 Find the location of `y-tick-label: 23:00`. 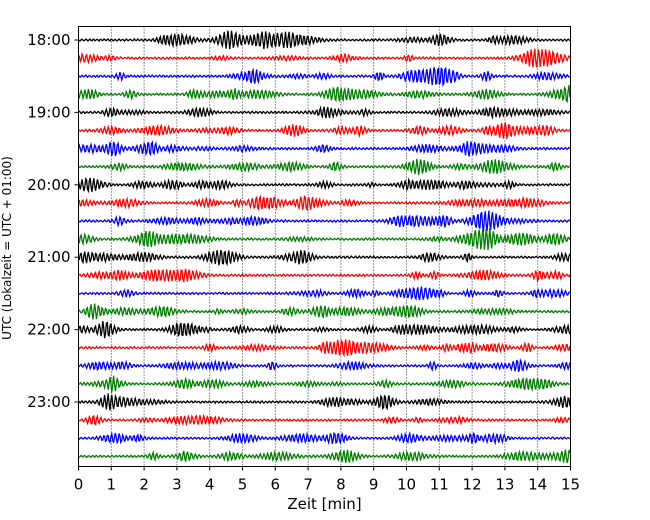

y-tick-label: 23:00 is located at coordinates (48, 402).